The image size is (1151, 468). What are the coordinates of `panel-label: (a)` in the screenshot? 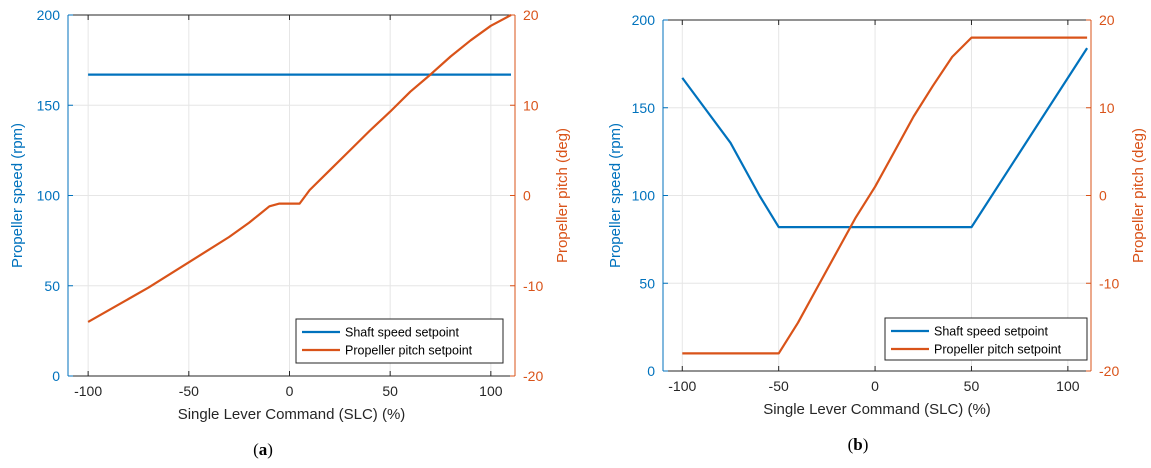 It's located at (263, 449).